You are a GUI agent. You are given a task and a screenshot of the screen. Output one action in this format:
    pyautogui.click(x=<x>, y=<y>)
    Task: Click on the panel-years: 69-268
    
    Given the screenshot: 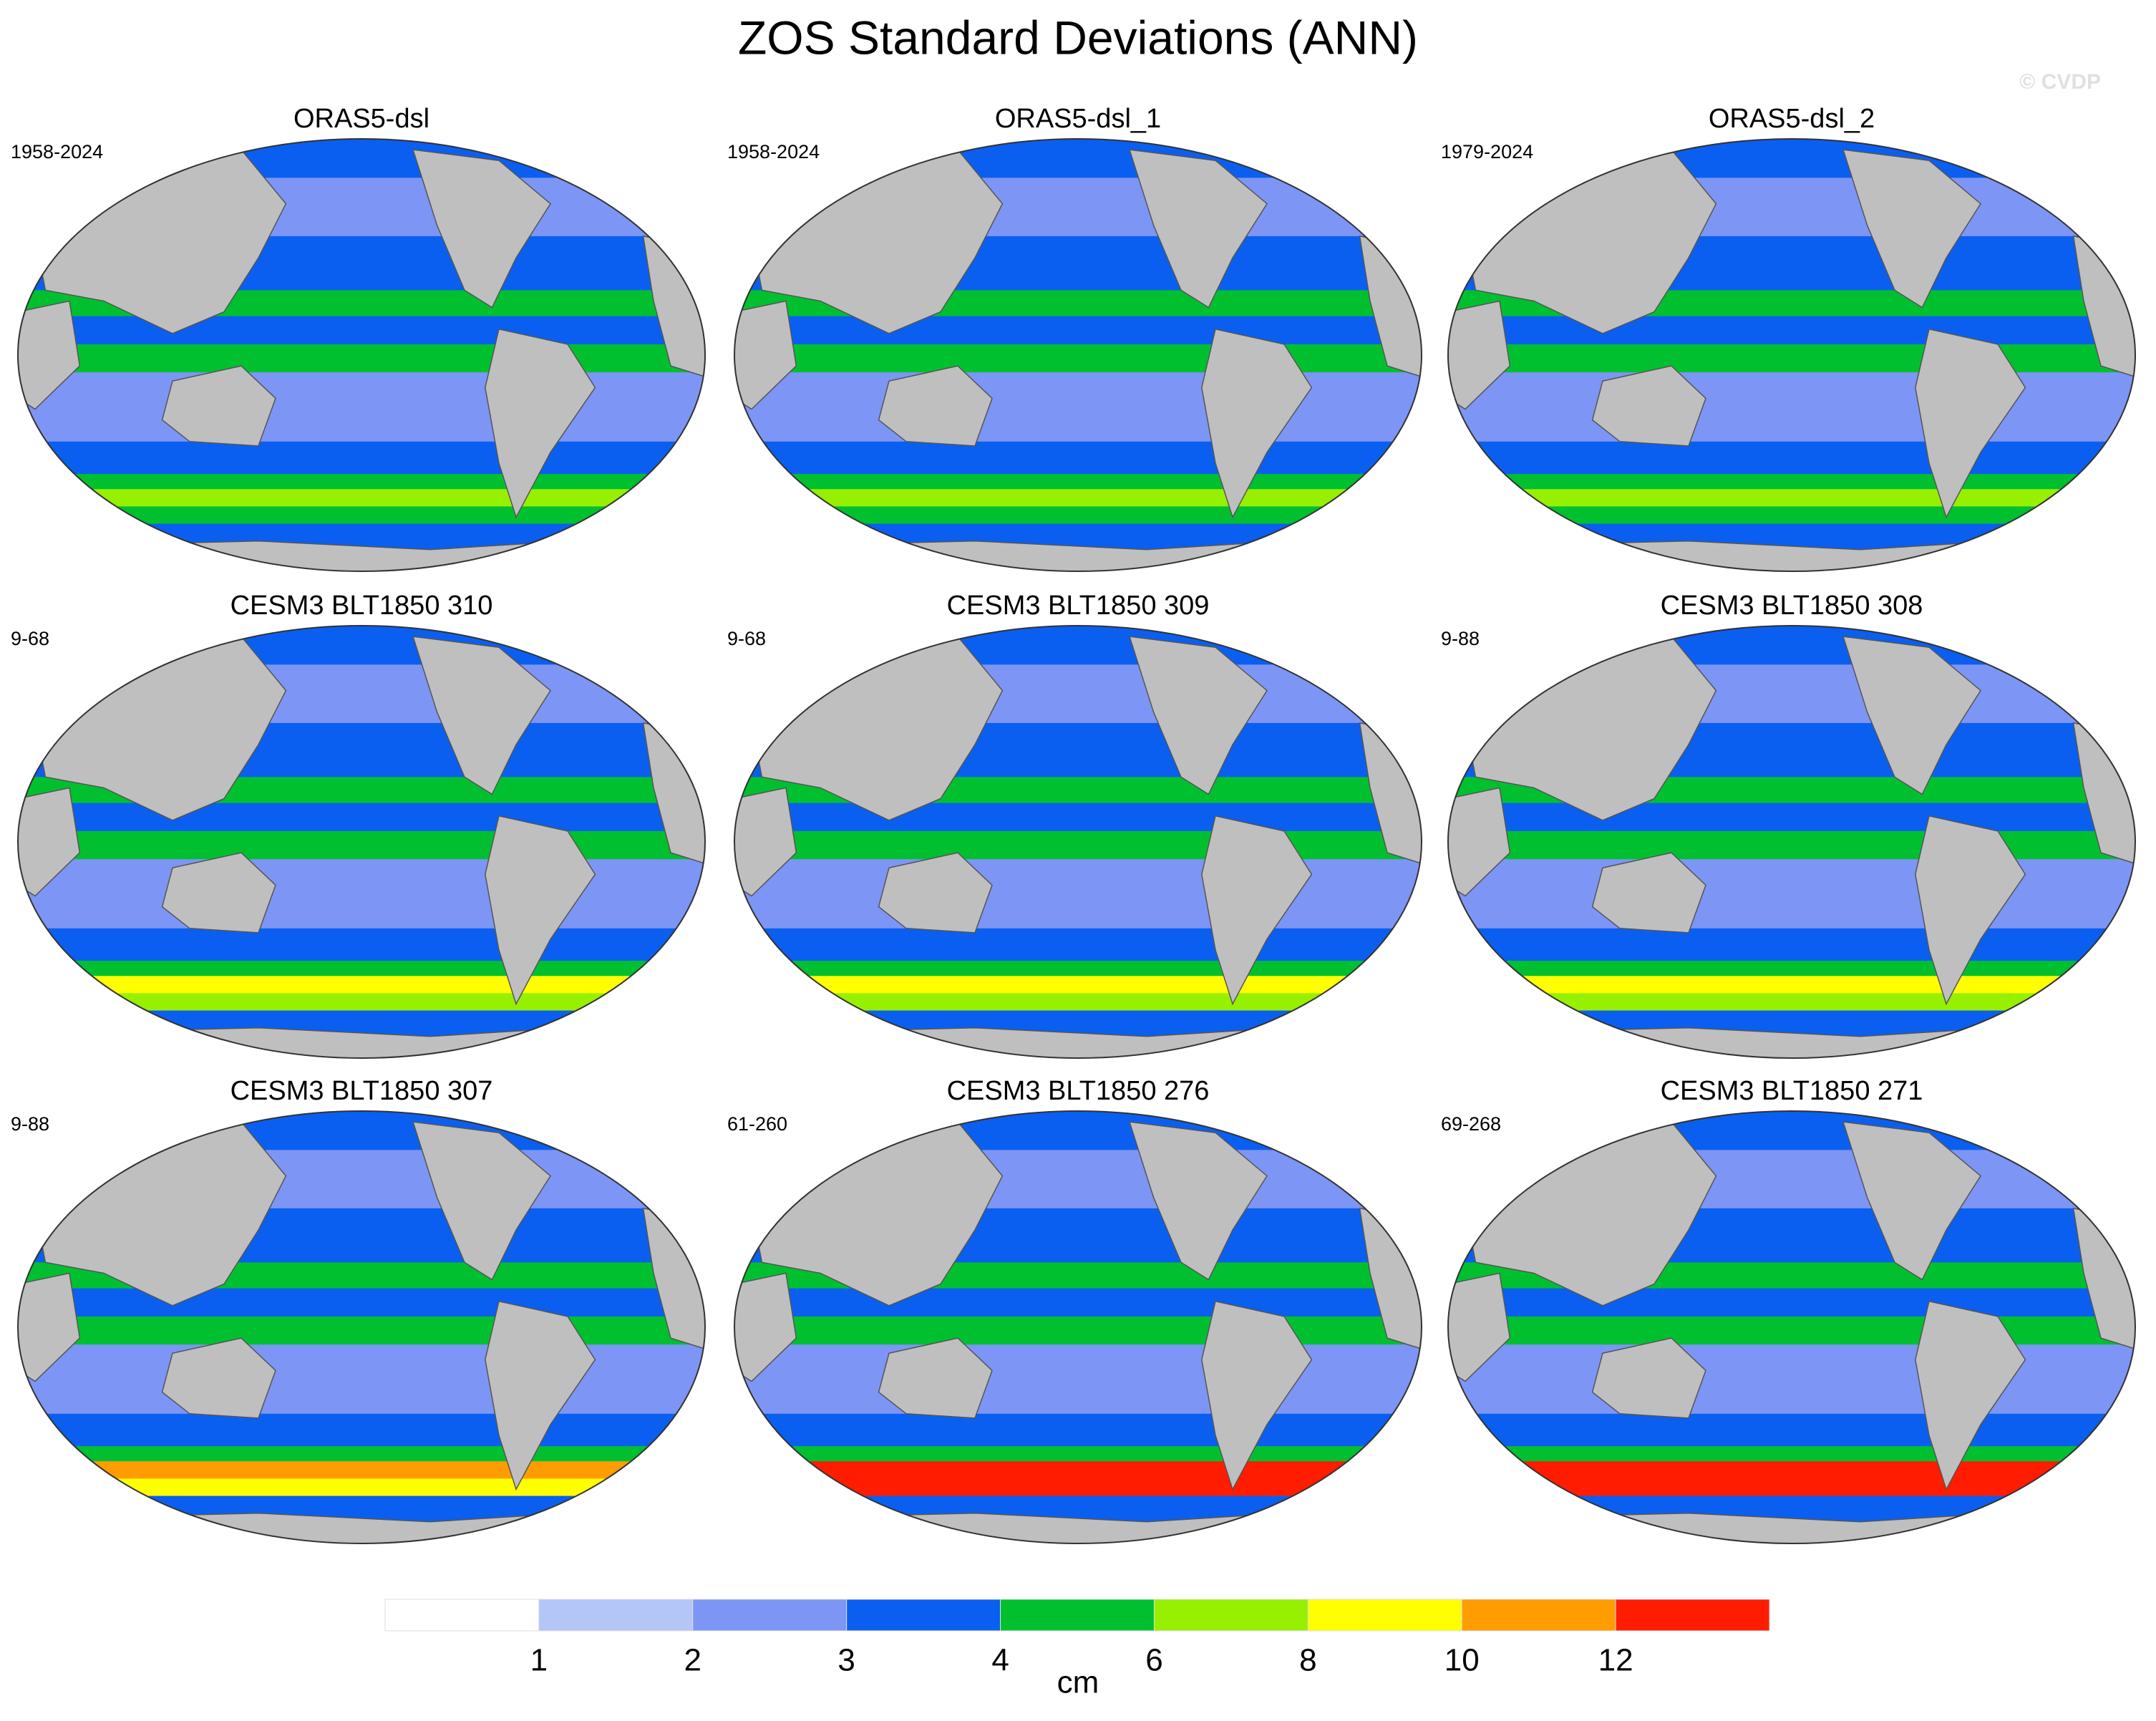 What is the action you would take?
    pyautogui.click(x=1471, y=1124)
    